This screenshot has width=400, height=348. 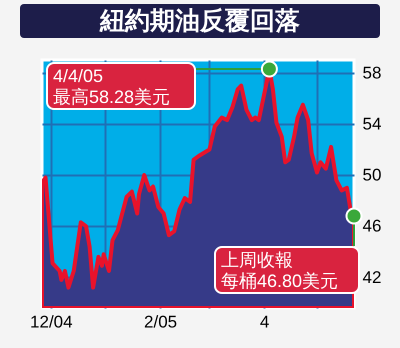 I want to click on y-tick-label: 58, so click(x=372, y=72).